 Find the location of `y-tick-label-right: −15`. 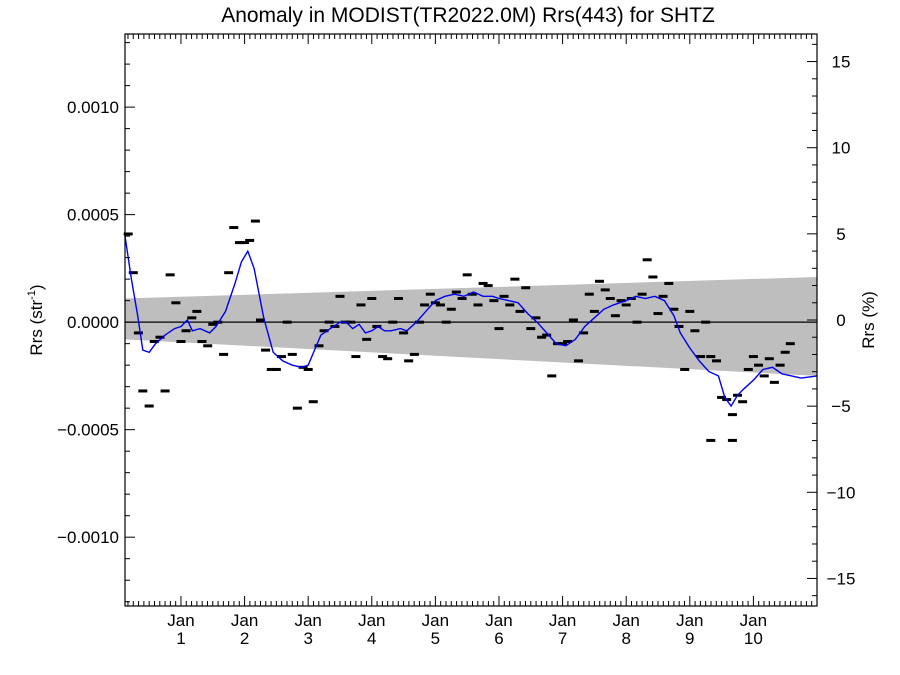

y-tick-label-right: −15 is located at coordinates (841, 578).